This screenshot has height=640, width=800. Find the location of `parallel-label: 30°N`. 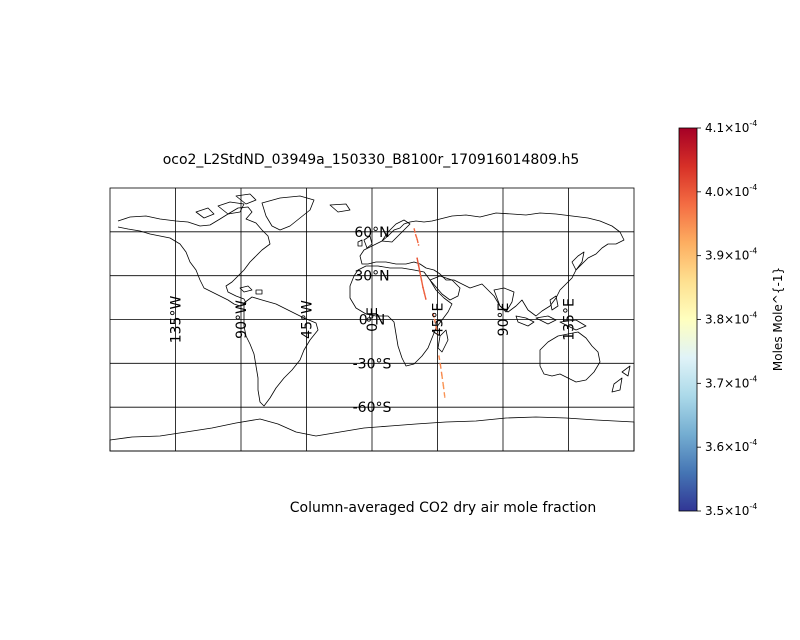

parallel-label: 30°N is located at coordinates (371, 277).